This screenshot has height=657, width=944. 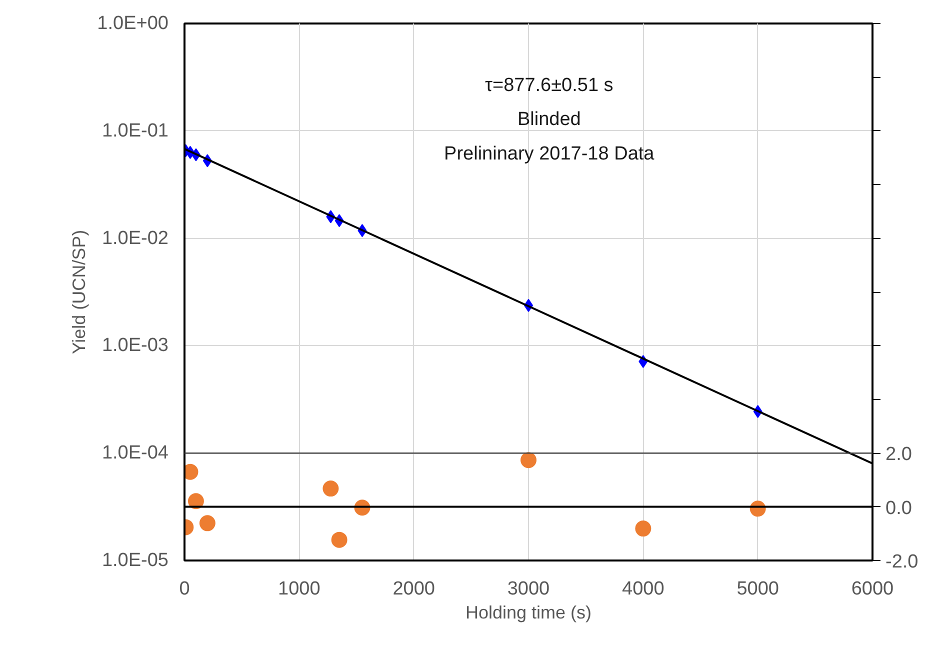 What do you see at coordinates (549, 119) in the screenshot?
I see `annotation: Blinded` at bounding box center [549, 119].